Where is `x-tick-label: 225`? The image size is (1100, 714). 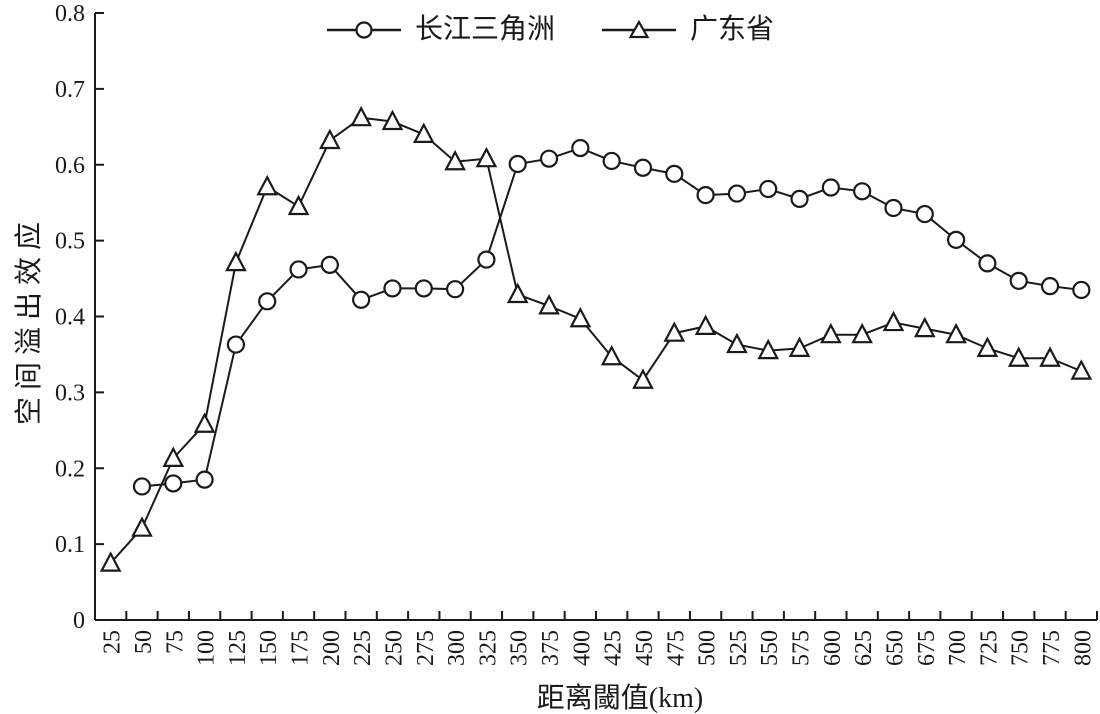 x-tick-label: 225 is located at coordinates (363, 648).